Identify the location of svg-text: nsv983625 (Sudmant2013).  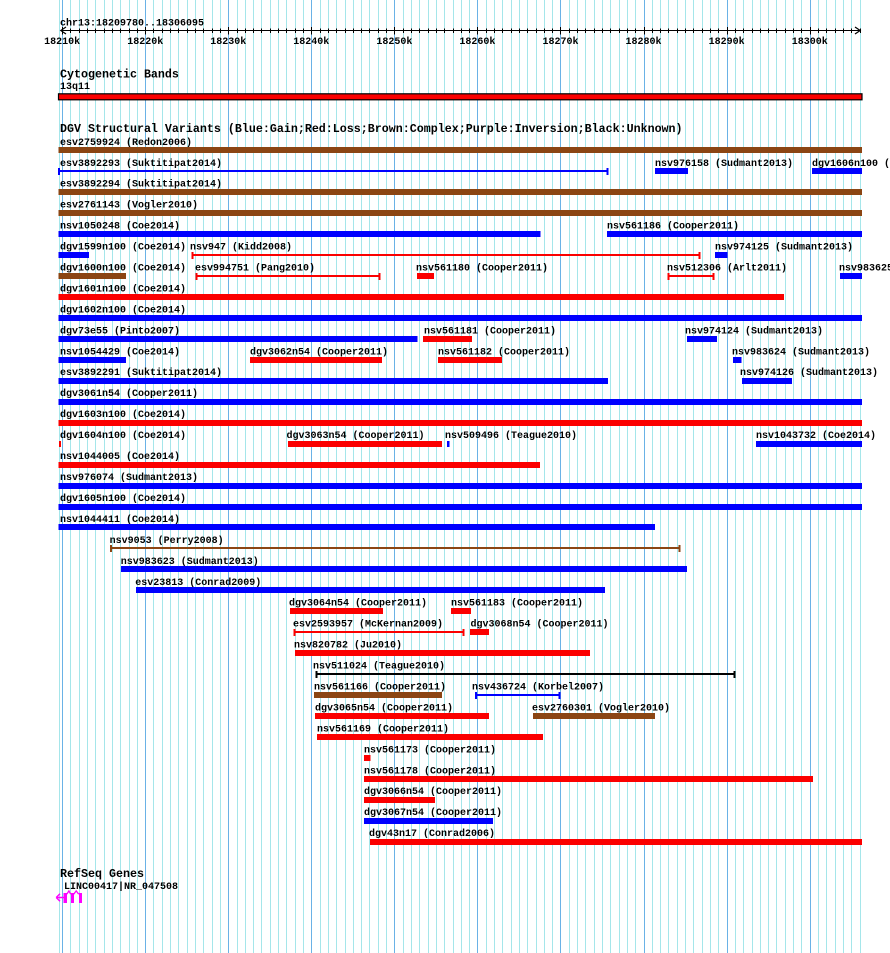
(864, 269).